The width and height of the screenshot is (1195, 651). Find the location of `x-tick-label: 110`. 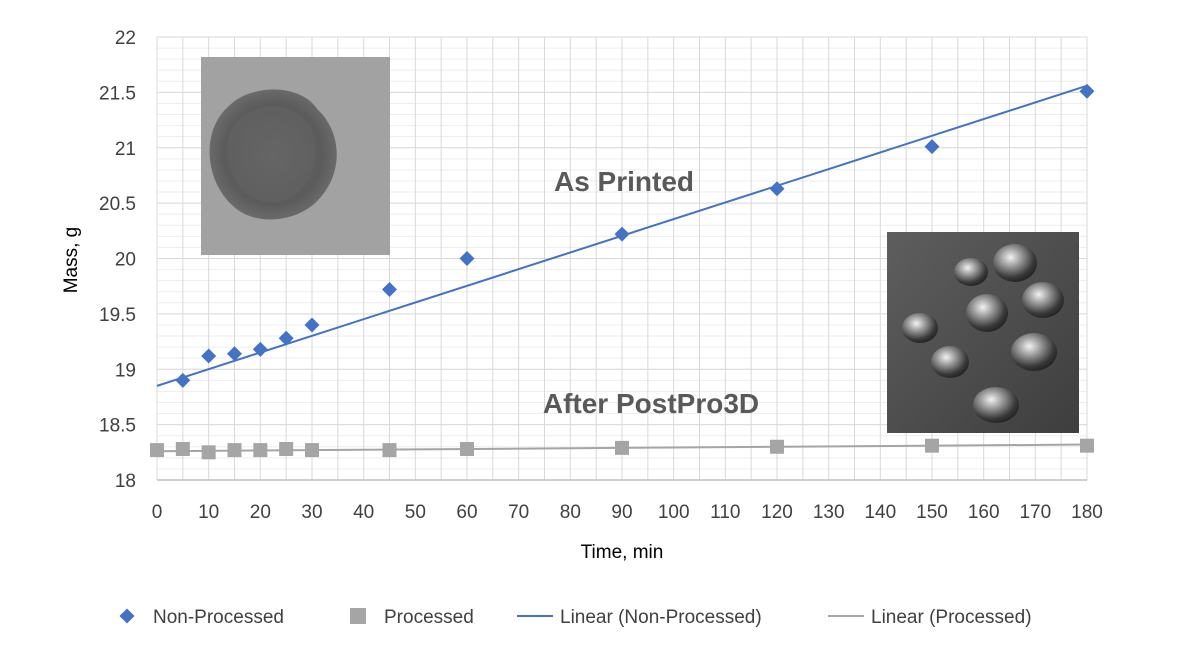

x-tick-label: 110 is located at coordinates (725, 512).